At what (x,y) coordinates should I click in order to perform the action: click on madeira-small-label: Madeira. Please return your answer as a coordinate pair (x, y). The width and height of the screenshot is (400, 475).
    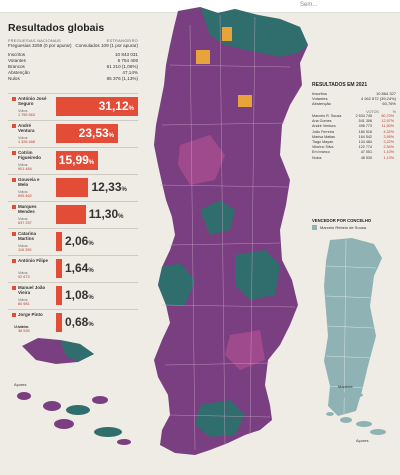
    Looking at the image, I should click on (345, 386).